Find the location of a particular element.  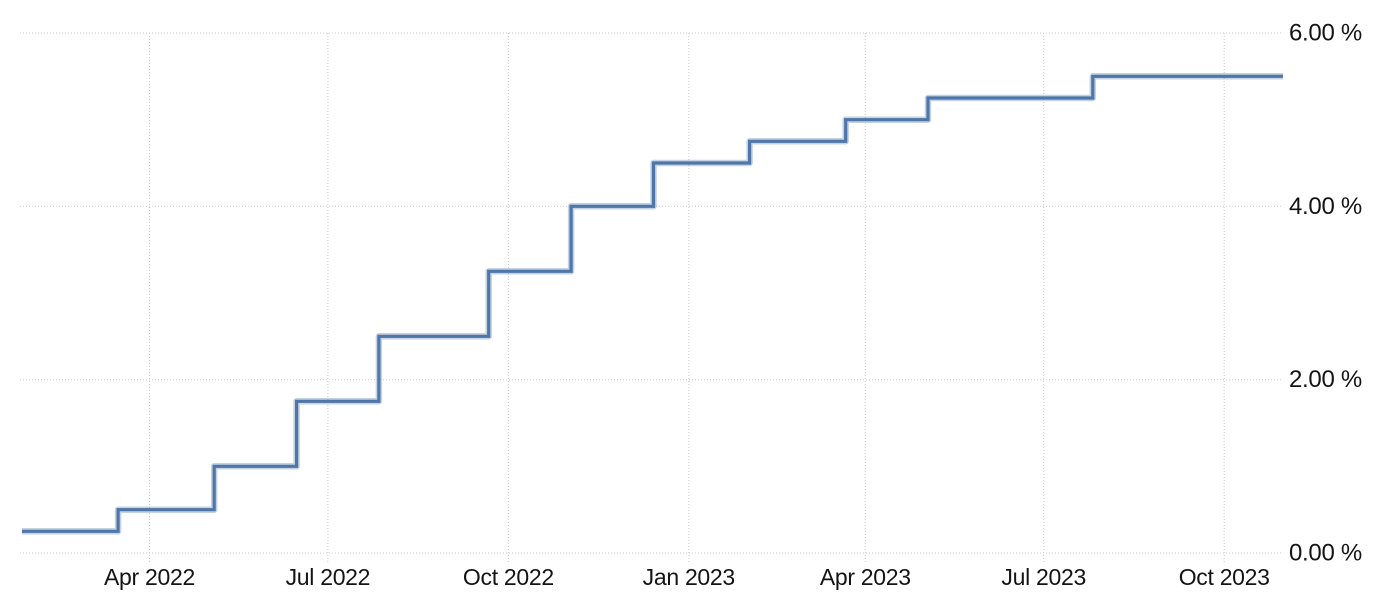

x-axis-label: Apr 2023 is located at coordinates (865, 577).